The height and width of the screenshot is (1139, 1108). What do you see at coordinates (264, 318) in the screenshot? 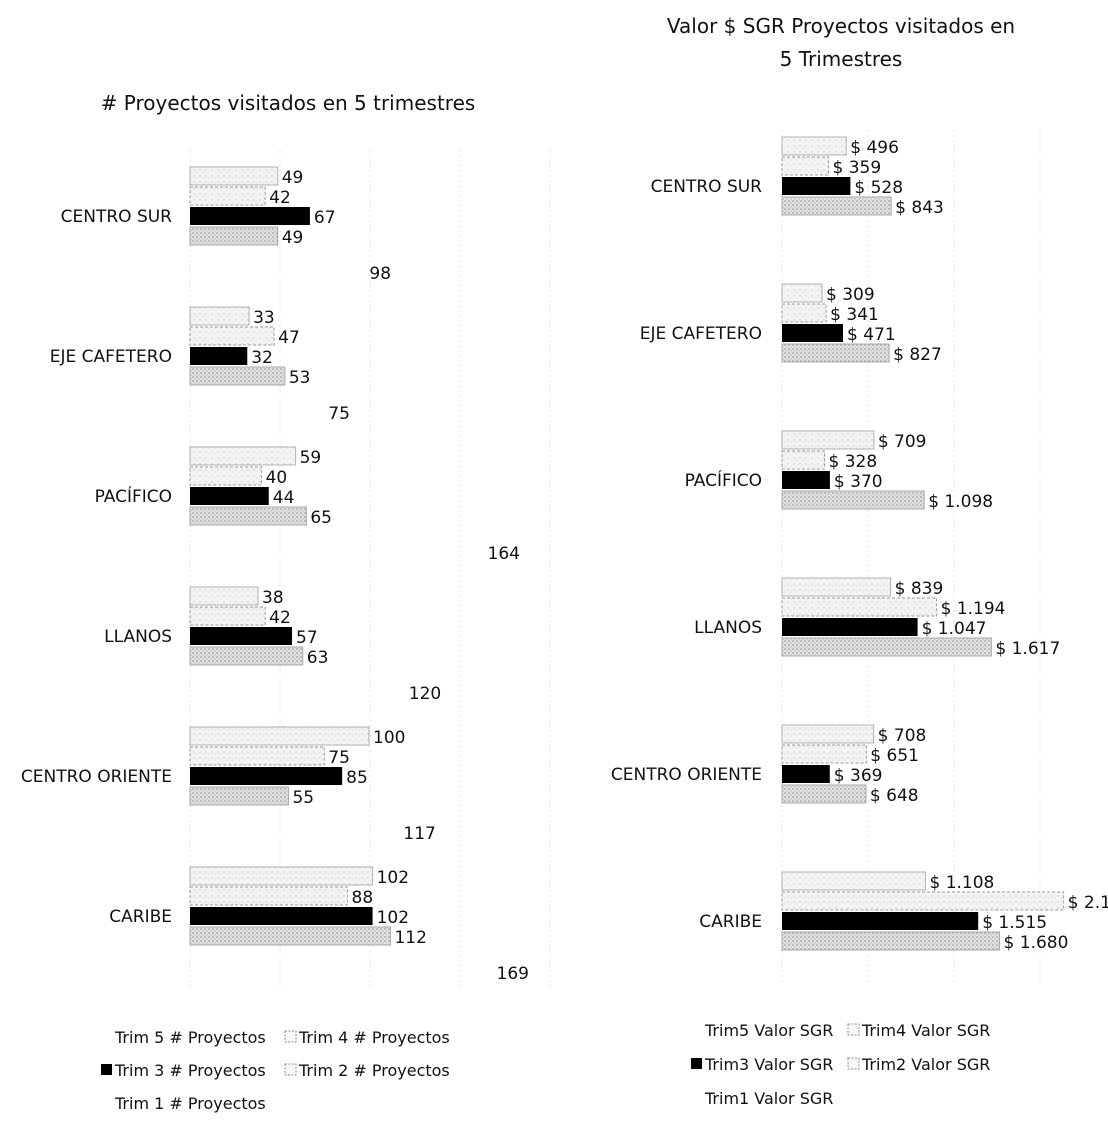
I see `data-label-trim-5-proyectos: 33` at bounding box center [264, 318].